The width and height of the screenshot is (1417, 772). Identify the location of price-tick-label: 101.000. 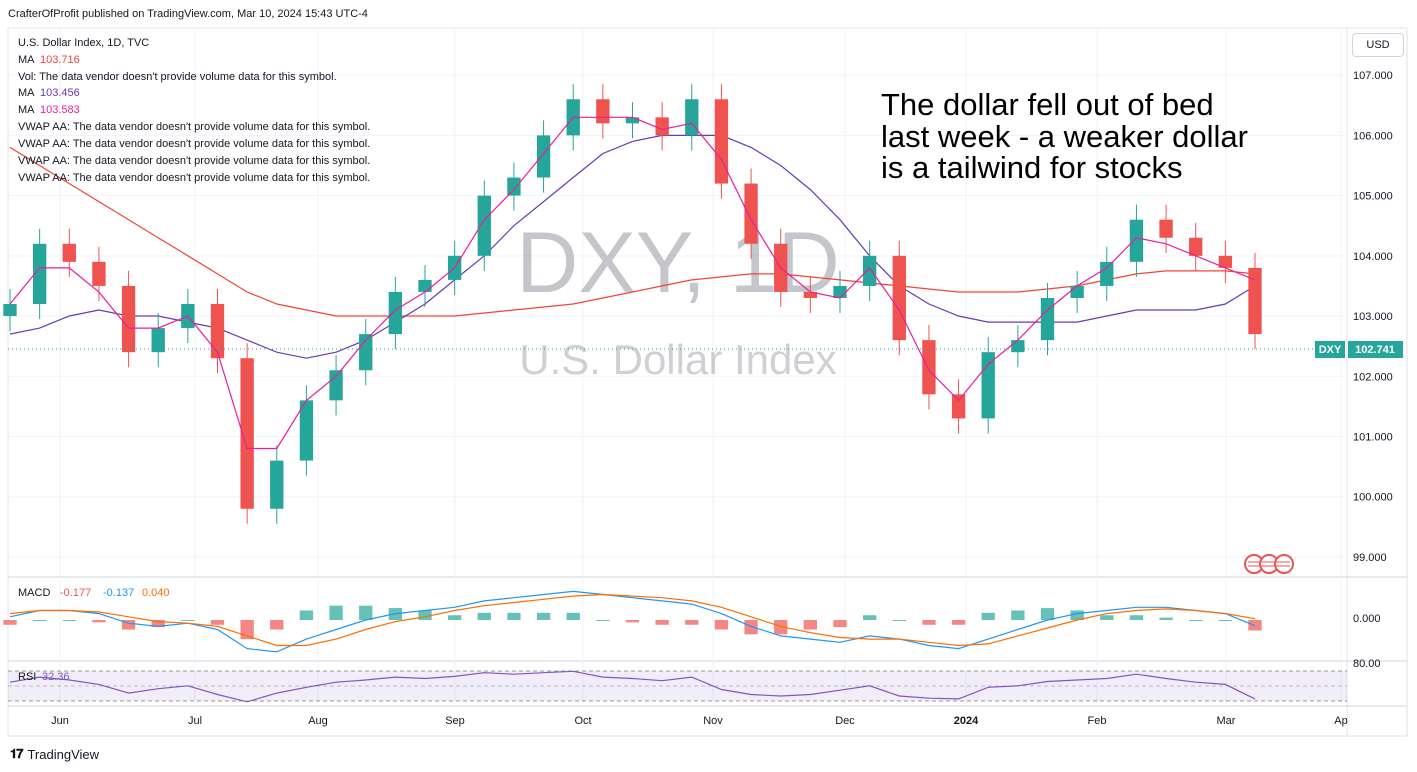
(1373, 437).